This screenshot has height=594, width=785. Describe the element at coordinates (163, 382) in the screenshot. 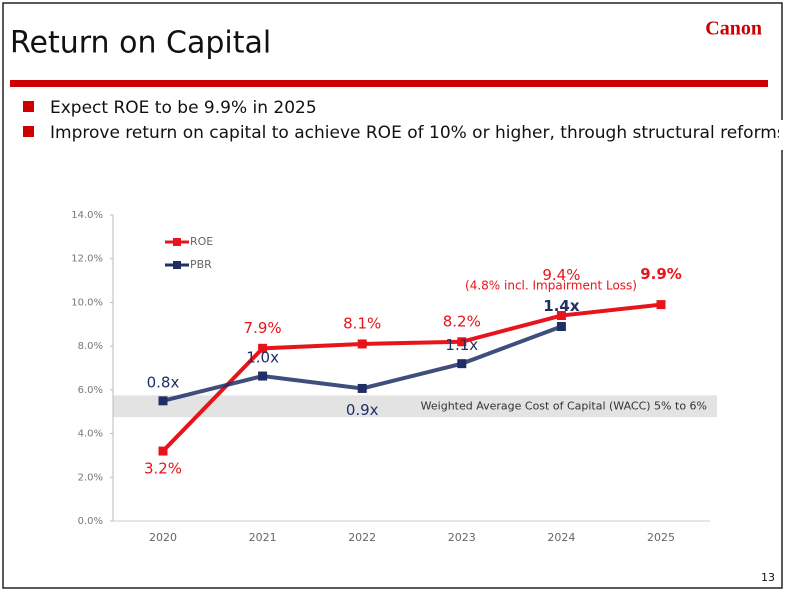

I see `data-label: 0.8x` at that location.